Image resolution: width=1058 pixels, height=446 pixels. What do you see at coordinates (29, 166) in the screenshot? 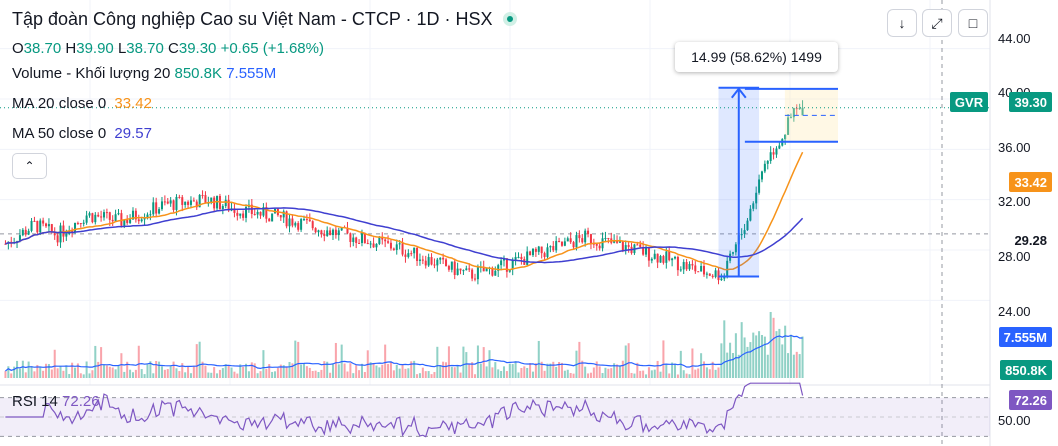
I see `collapse-legend-button: ⌃` at bounding box center [29, 166].